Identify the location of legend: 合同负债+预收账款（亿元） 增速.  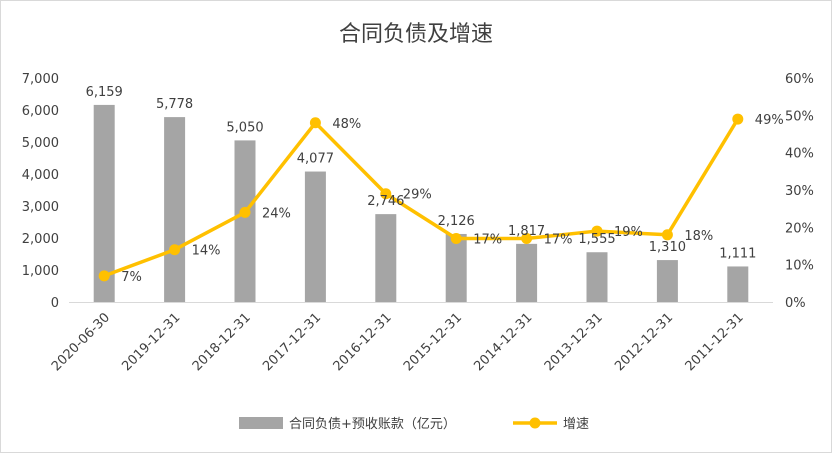
(414, 424).